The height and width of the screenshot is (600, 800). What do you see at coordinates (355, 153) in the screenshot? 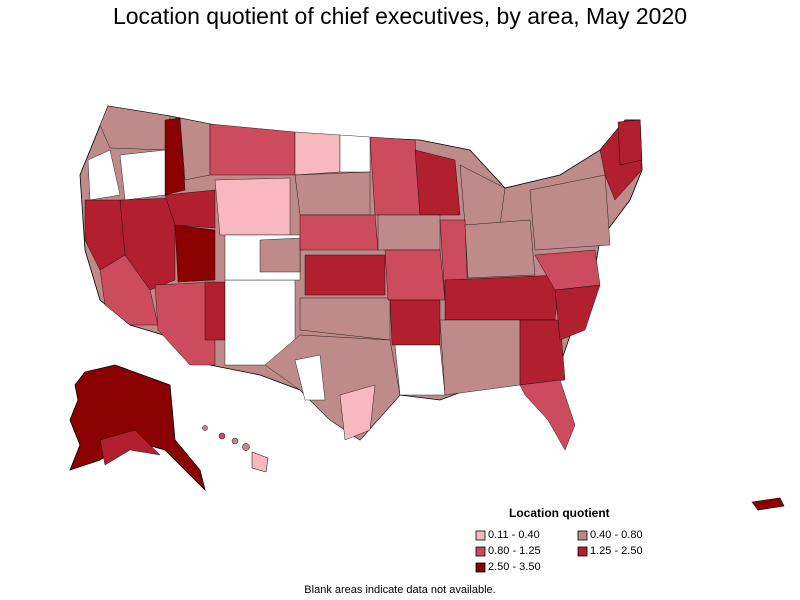
I see `region-north-dakota-east` at bounding box center [355, 153].